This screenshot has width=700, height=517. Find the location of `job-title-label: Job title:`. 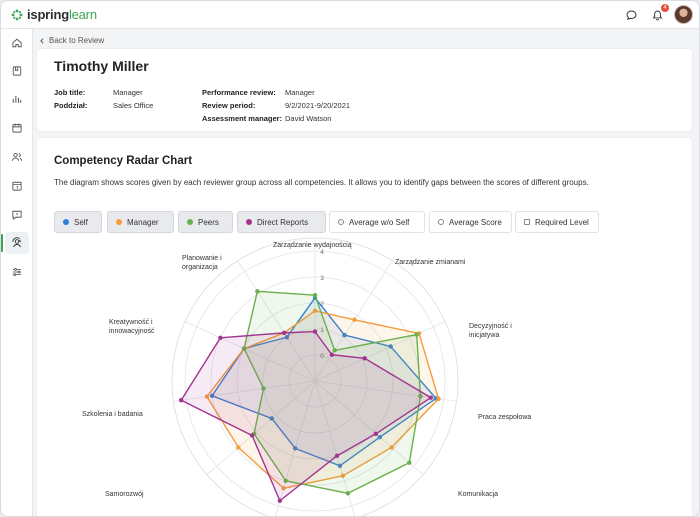

job-title-label: Job title: is located at coordinates (70, 92).